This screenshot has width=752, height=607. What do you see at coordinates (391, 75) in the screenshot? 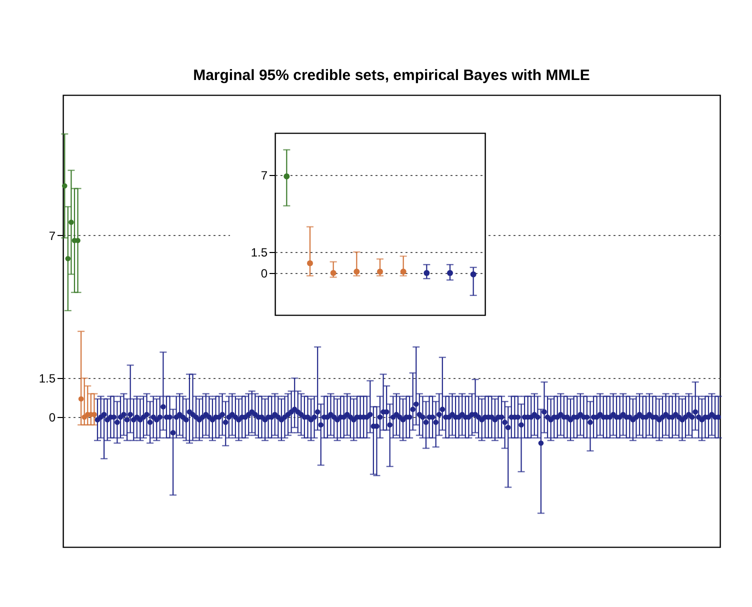
I see `chart-title: Marginal 95% credible sets, empirical Bayes with MMLE` at bounding box center [391, 75].